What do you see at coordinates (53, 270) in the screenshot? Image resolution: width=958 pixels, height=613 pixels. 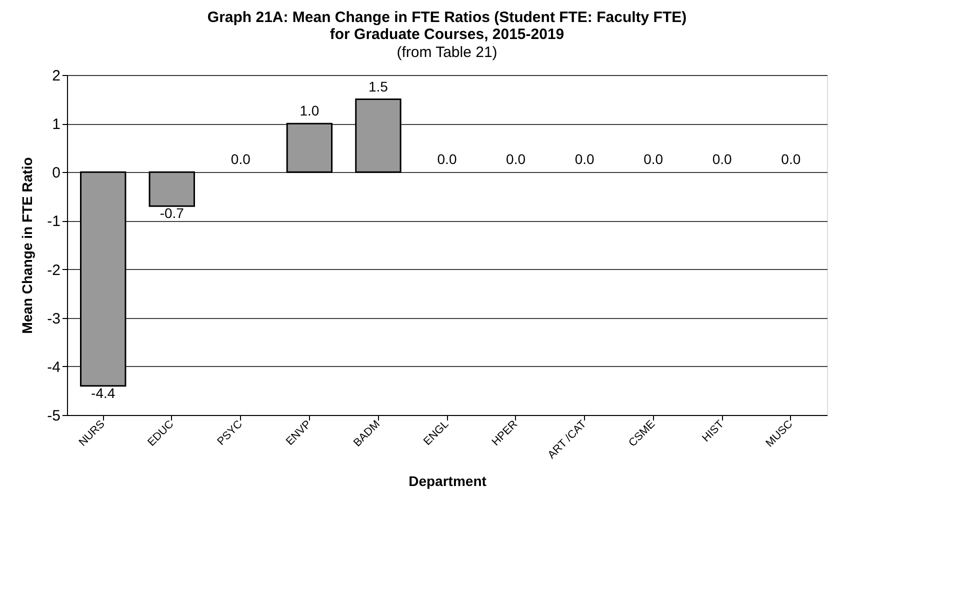 I see `y-tick-label: -2` at bounding box center [53, 270].